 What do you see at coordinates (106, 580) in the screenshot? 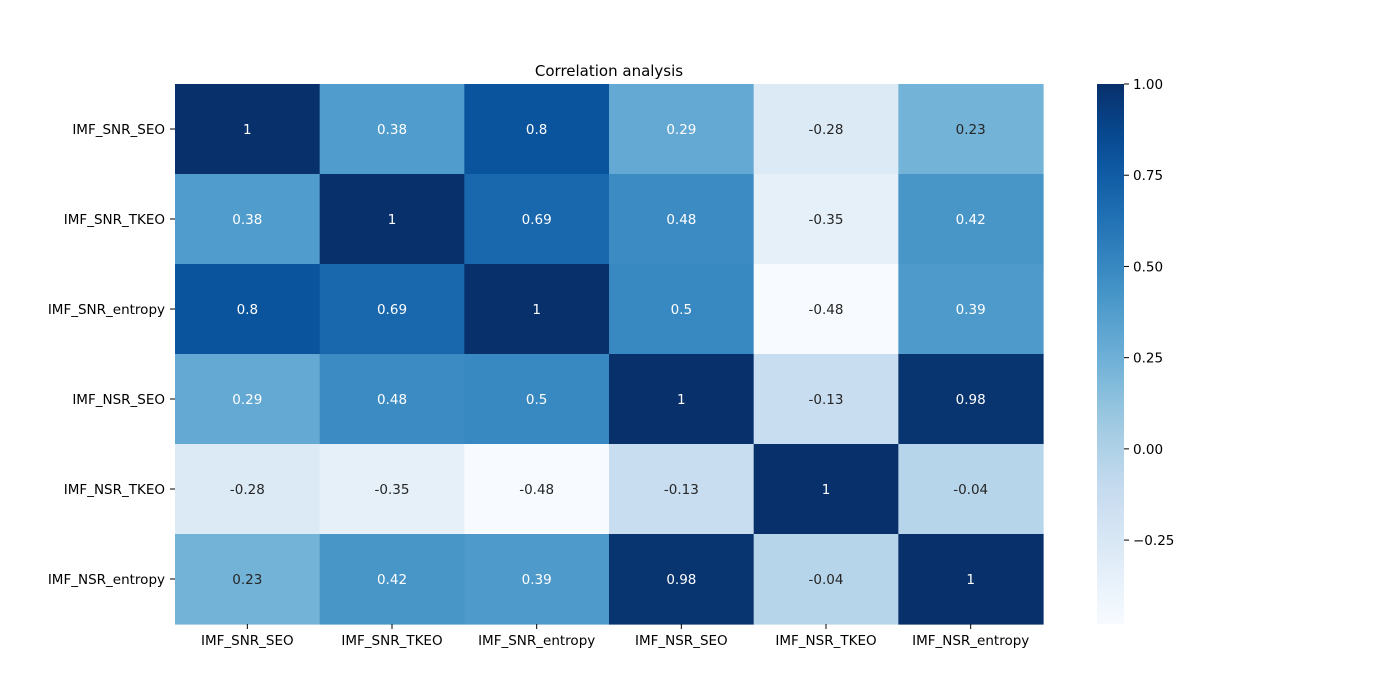
I see `y-tick-label: IMF_NSR_entropy` at bounding box center [106, 580].